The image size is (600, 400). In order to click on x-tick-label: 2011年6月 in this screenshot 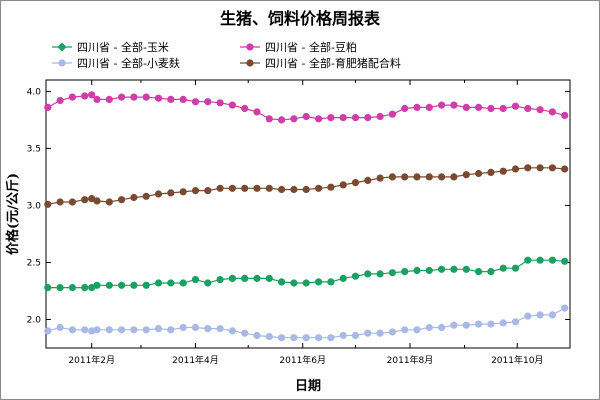, I will do `click(302, 360)`.